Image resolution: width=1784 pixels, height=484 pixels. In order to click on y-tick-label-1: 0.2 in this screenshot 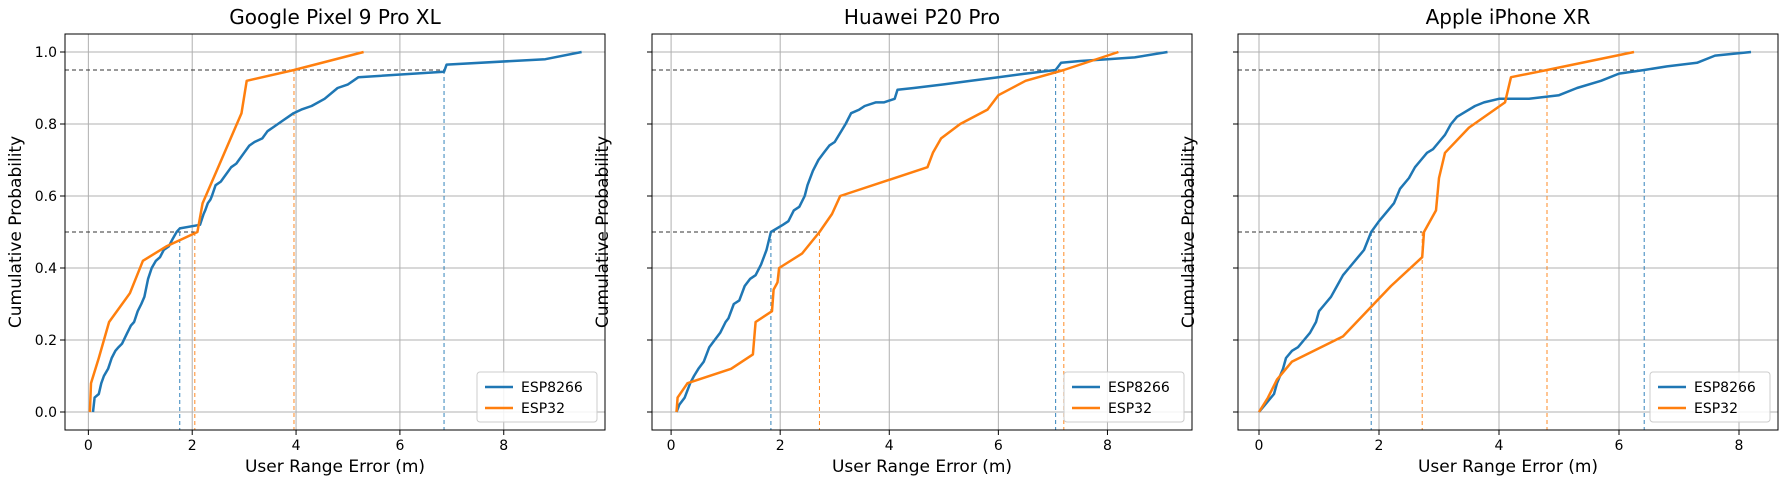, I will do `click(46, 341)`.